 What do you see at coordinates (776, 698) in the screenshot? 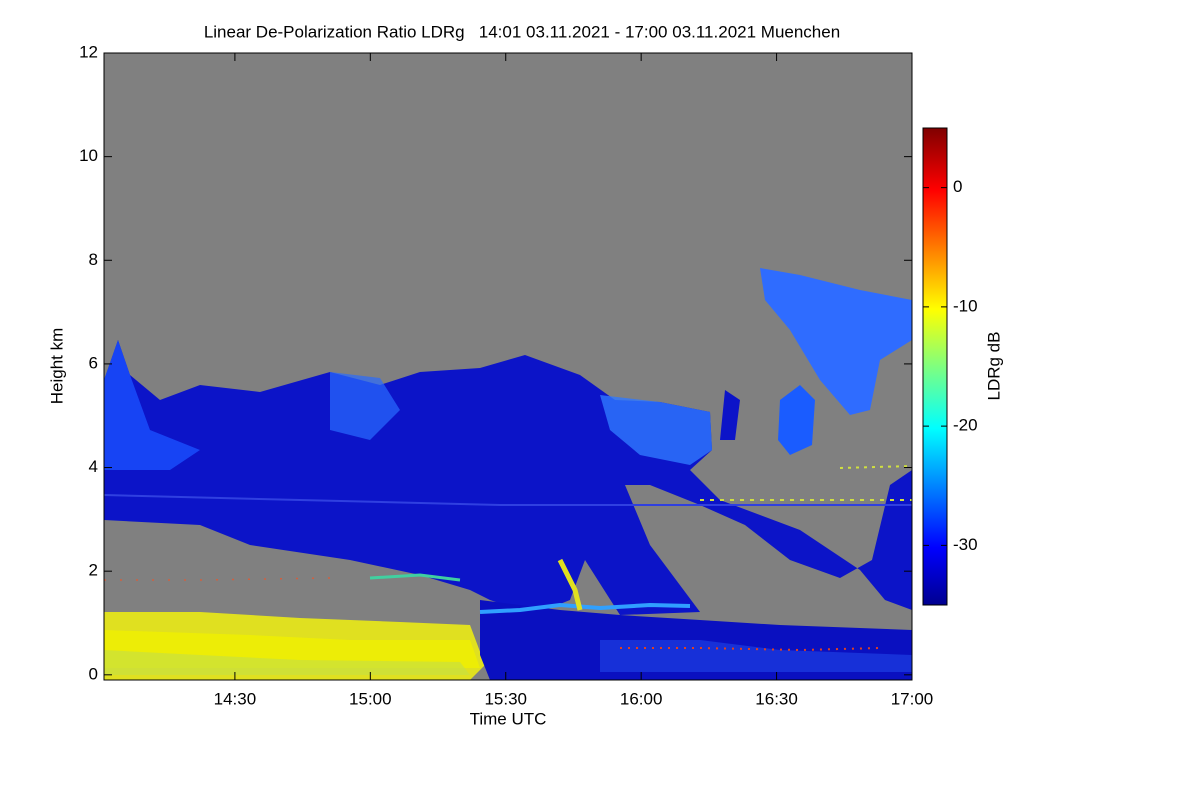
I see `x-tick-label: 16:30` at bounding box center [776, 698].